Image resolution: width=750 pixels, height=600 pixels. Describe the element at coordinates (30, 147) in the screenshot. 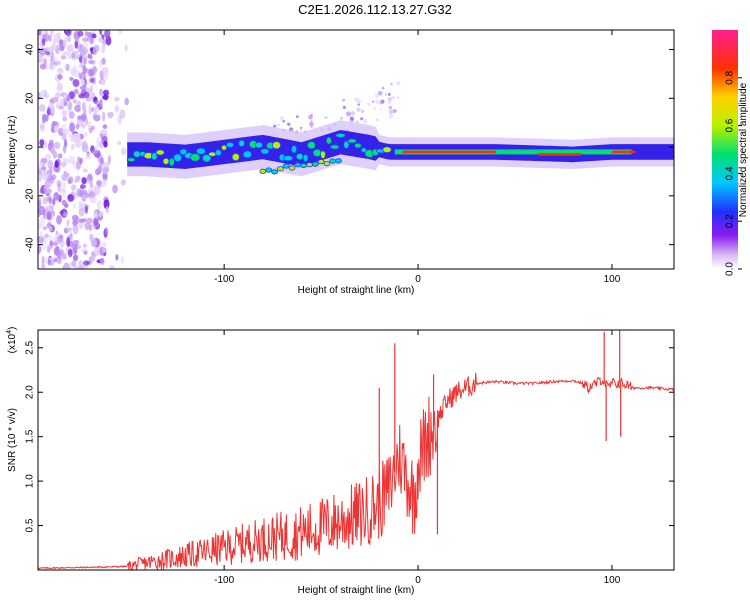

I see `y-tick-label: 0` at that location.